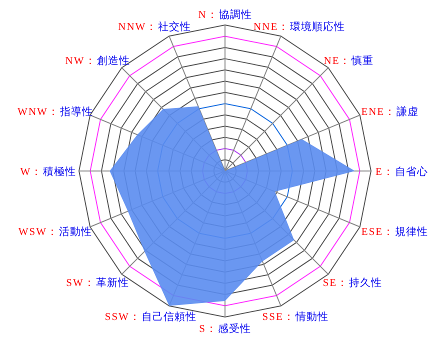  What do you see at coordinates (155, 26) in the screenshot?
I see `spoke-label: NNW：社交性` at bounding box center [155, 26].